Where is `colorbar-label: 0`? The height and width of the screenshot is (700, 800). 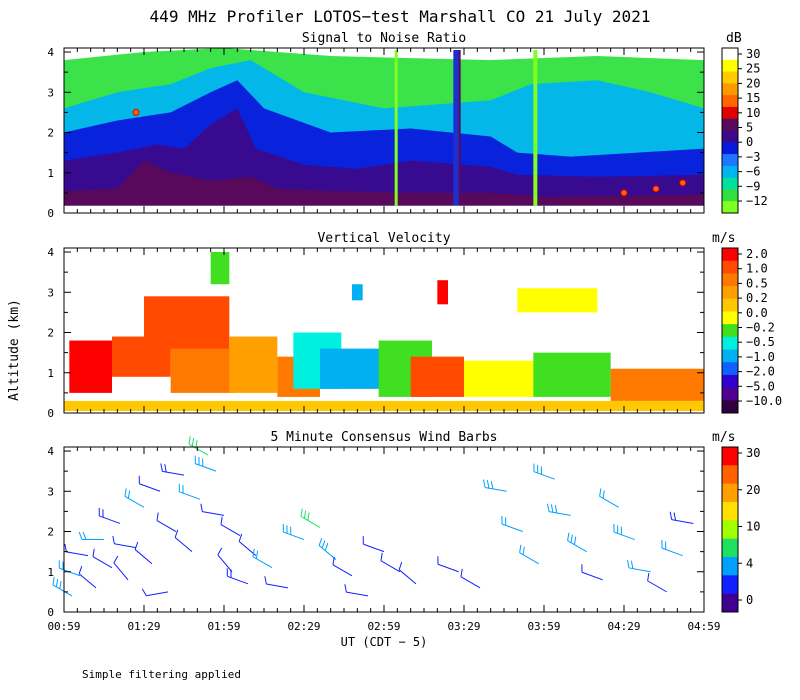 colorbar-label: 0 is located at coordinates (749, 142).